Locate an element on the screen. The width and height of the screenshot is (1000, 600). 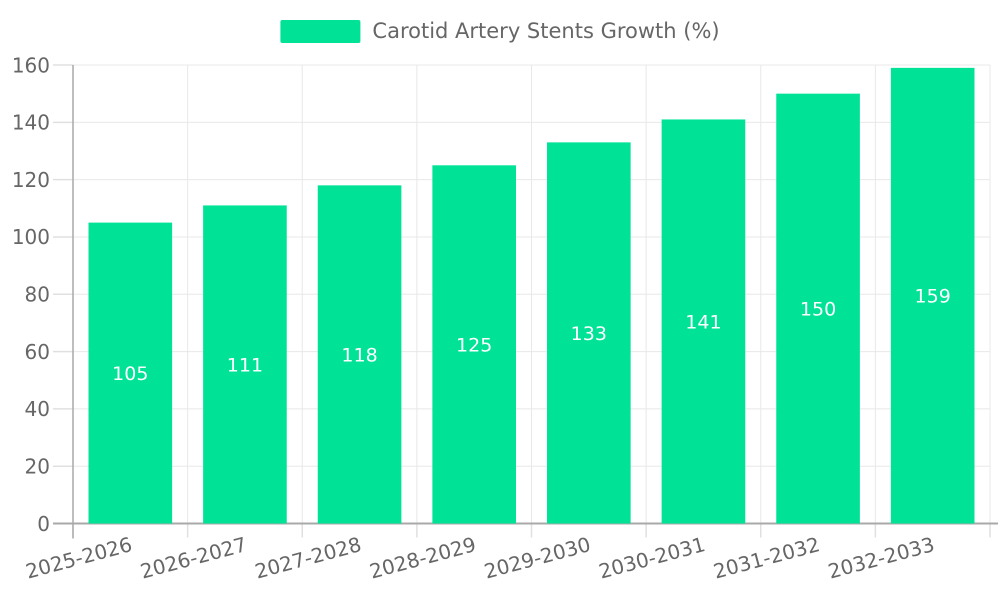
bar-2029-2030 is located at coordinates (589, 333).